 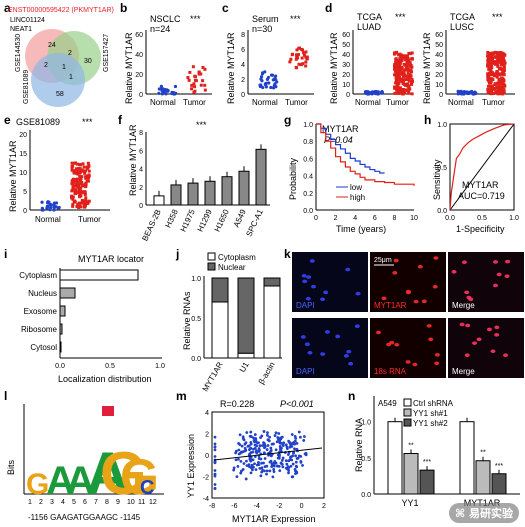 I want to click on n-cat-0: YY1, so click(x=409, y=503).